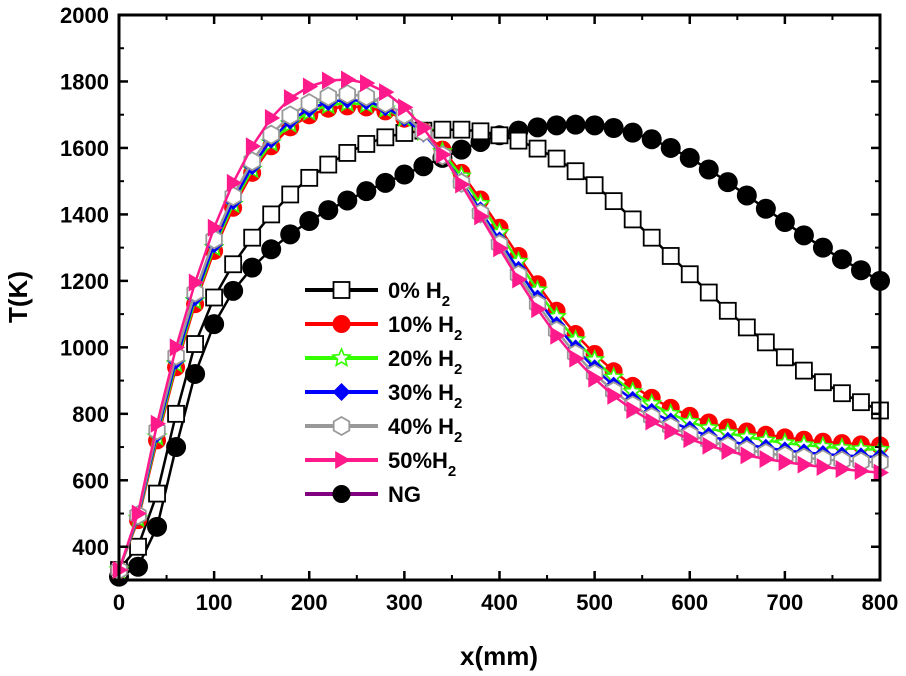  Describe the element at coordinates (309, 602) in the screenshot. I see `x-tick-label: 200` at that location.